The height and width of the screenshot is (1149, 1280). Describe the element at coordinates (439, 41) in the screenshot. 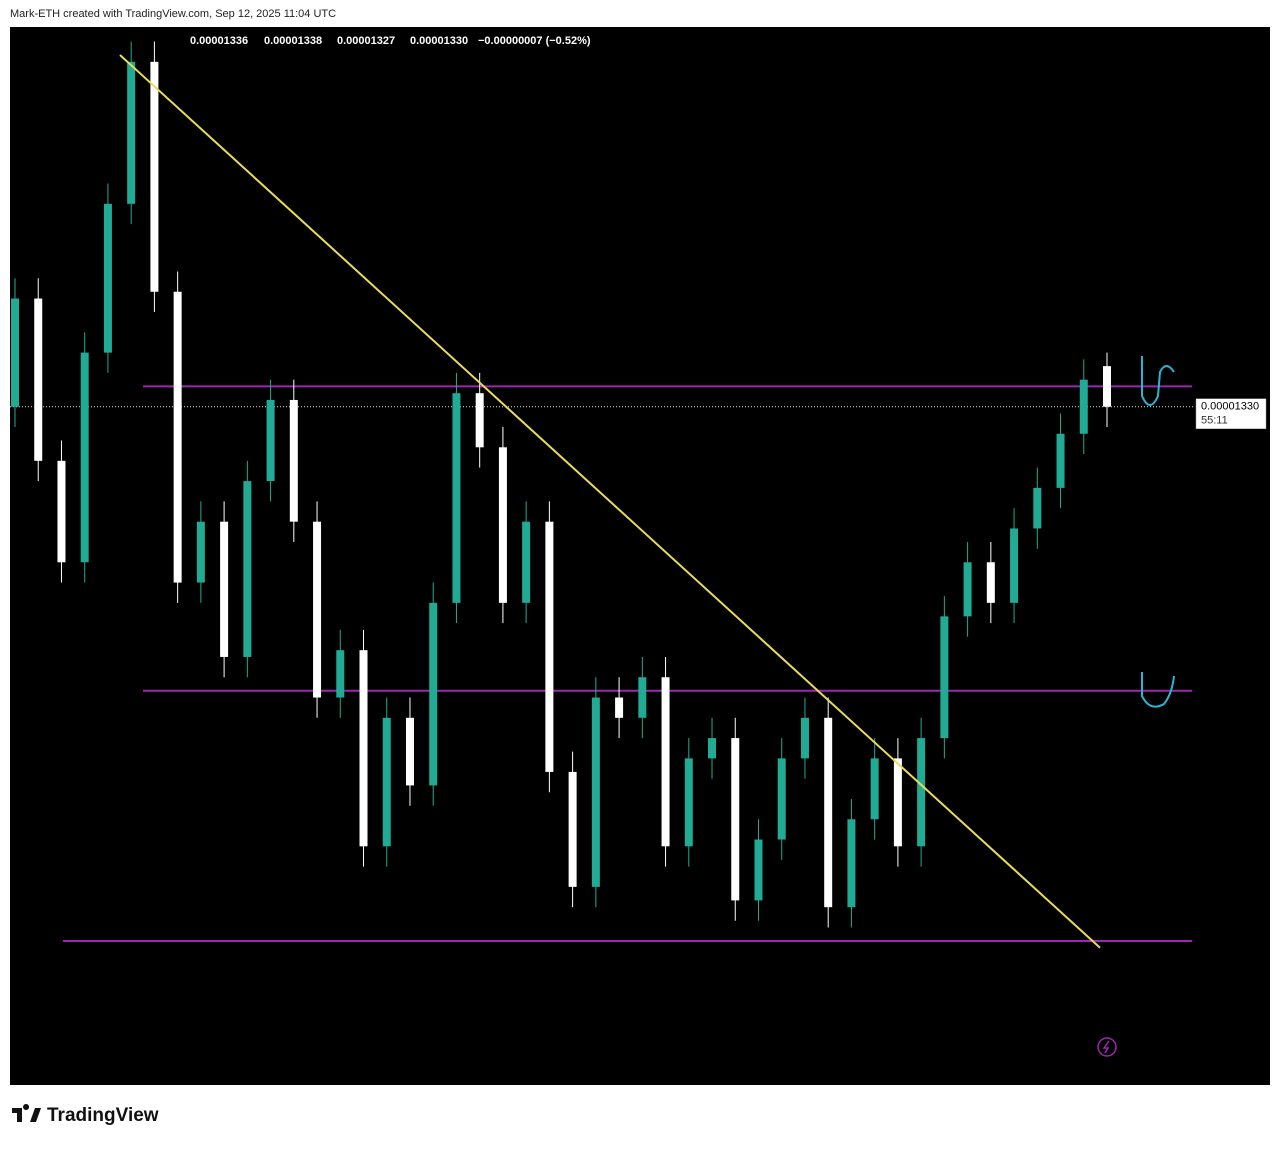

I see `readout-close: 0.00001330` at that location.